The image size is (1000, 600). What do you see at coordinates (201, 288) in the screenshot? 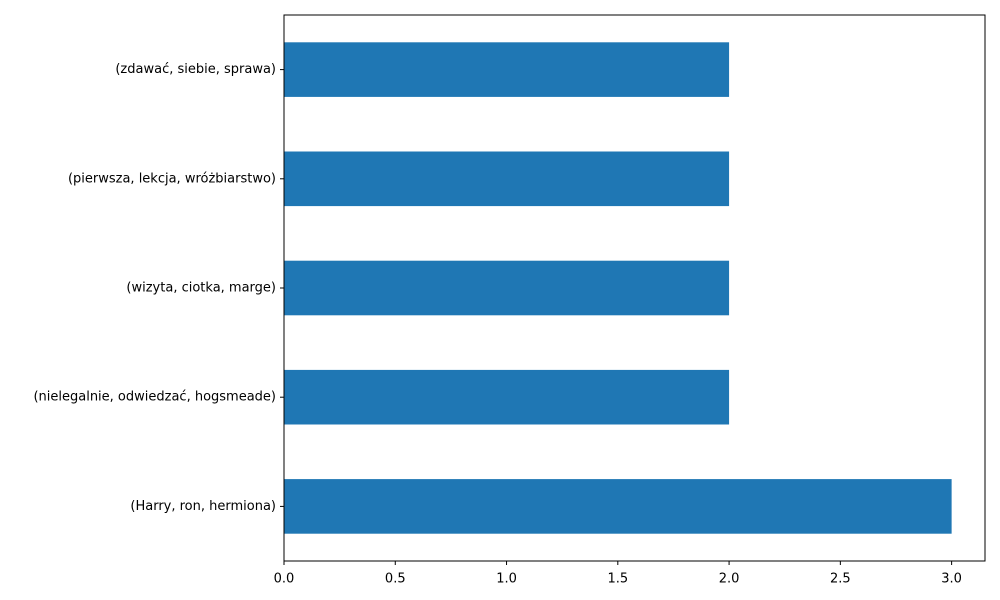
I see `y-tick-label-2: (wizyta, ciotka, marge)` at bounding box center [201, 288].